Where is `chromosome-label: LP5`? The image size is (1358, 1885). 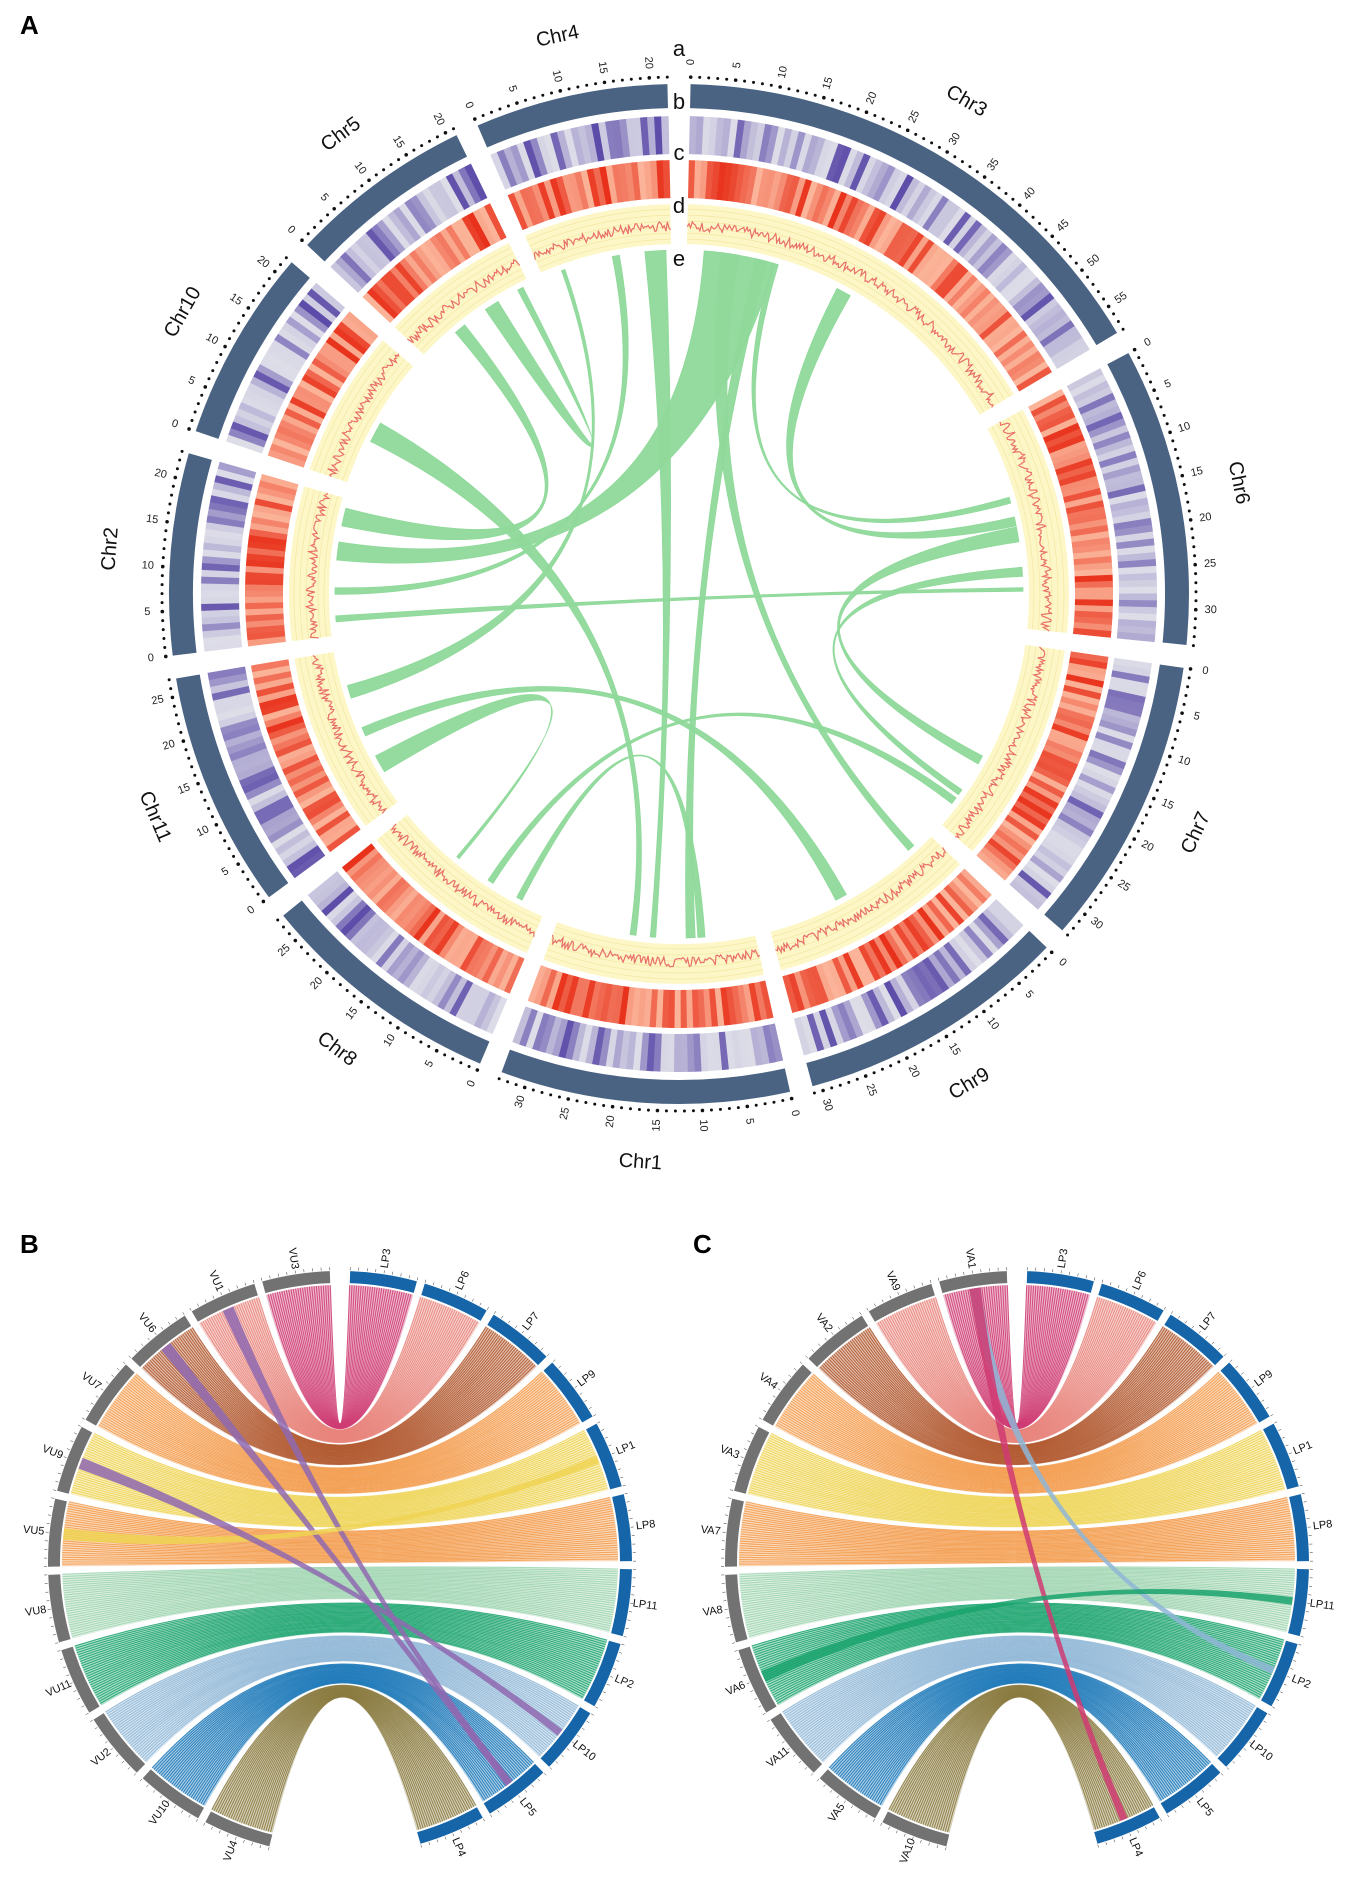
chromosome-label: LP5 is located at coordinates (527, 1807).